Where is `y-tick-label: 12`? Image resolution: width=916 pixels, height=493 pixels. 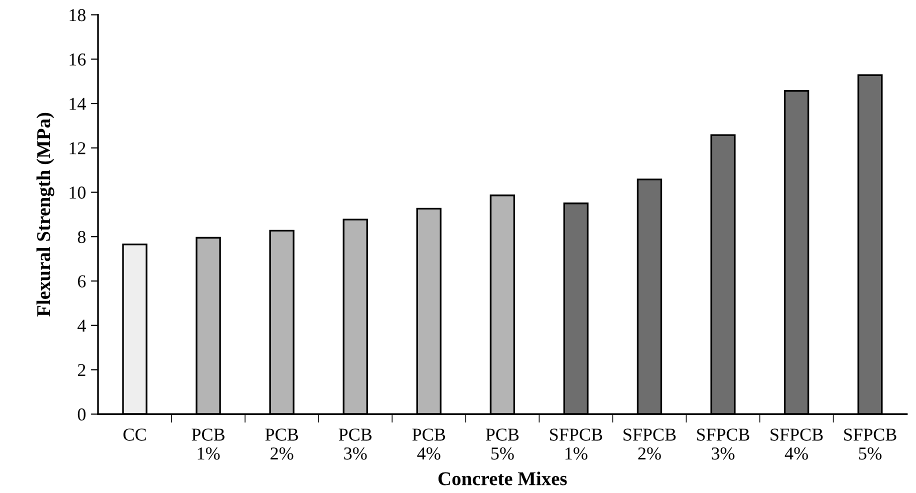 y-tick-label: 12 is located at coordinates (78, 148).